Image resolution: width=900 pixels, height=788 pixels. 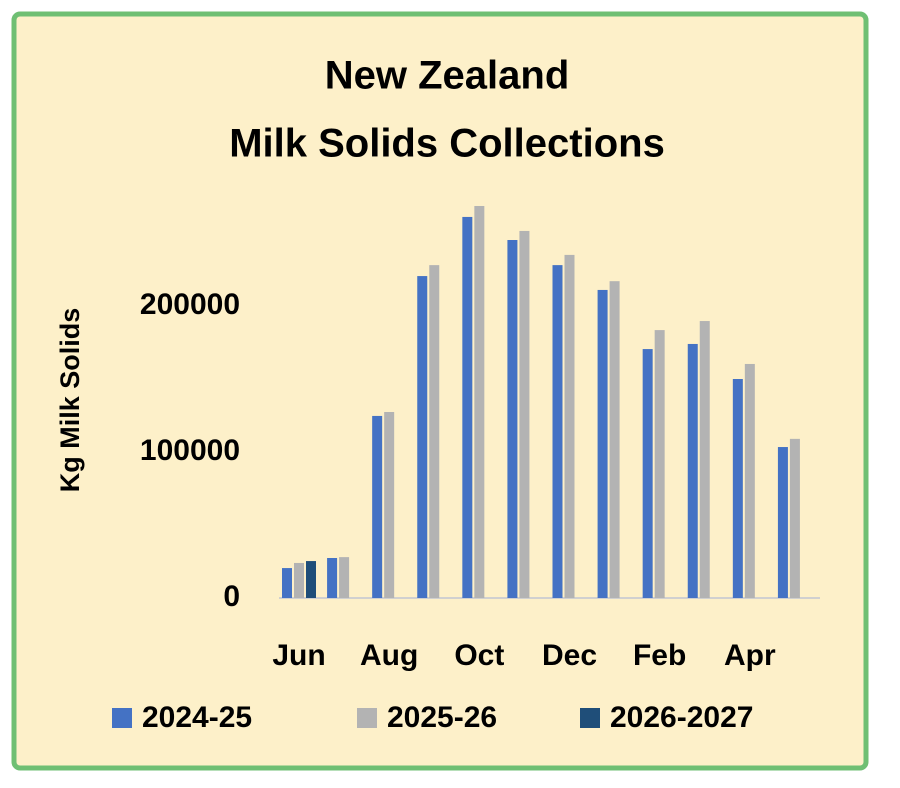 What do you see at coordinates (231, 596) in the screenshot?
I see `y-tick-label: 0` at bounding box center [231, 596].